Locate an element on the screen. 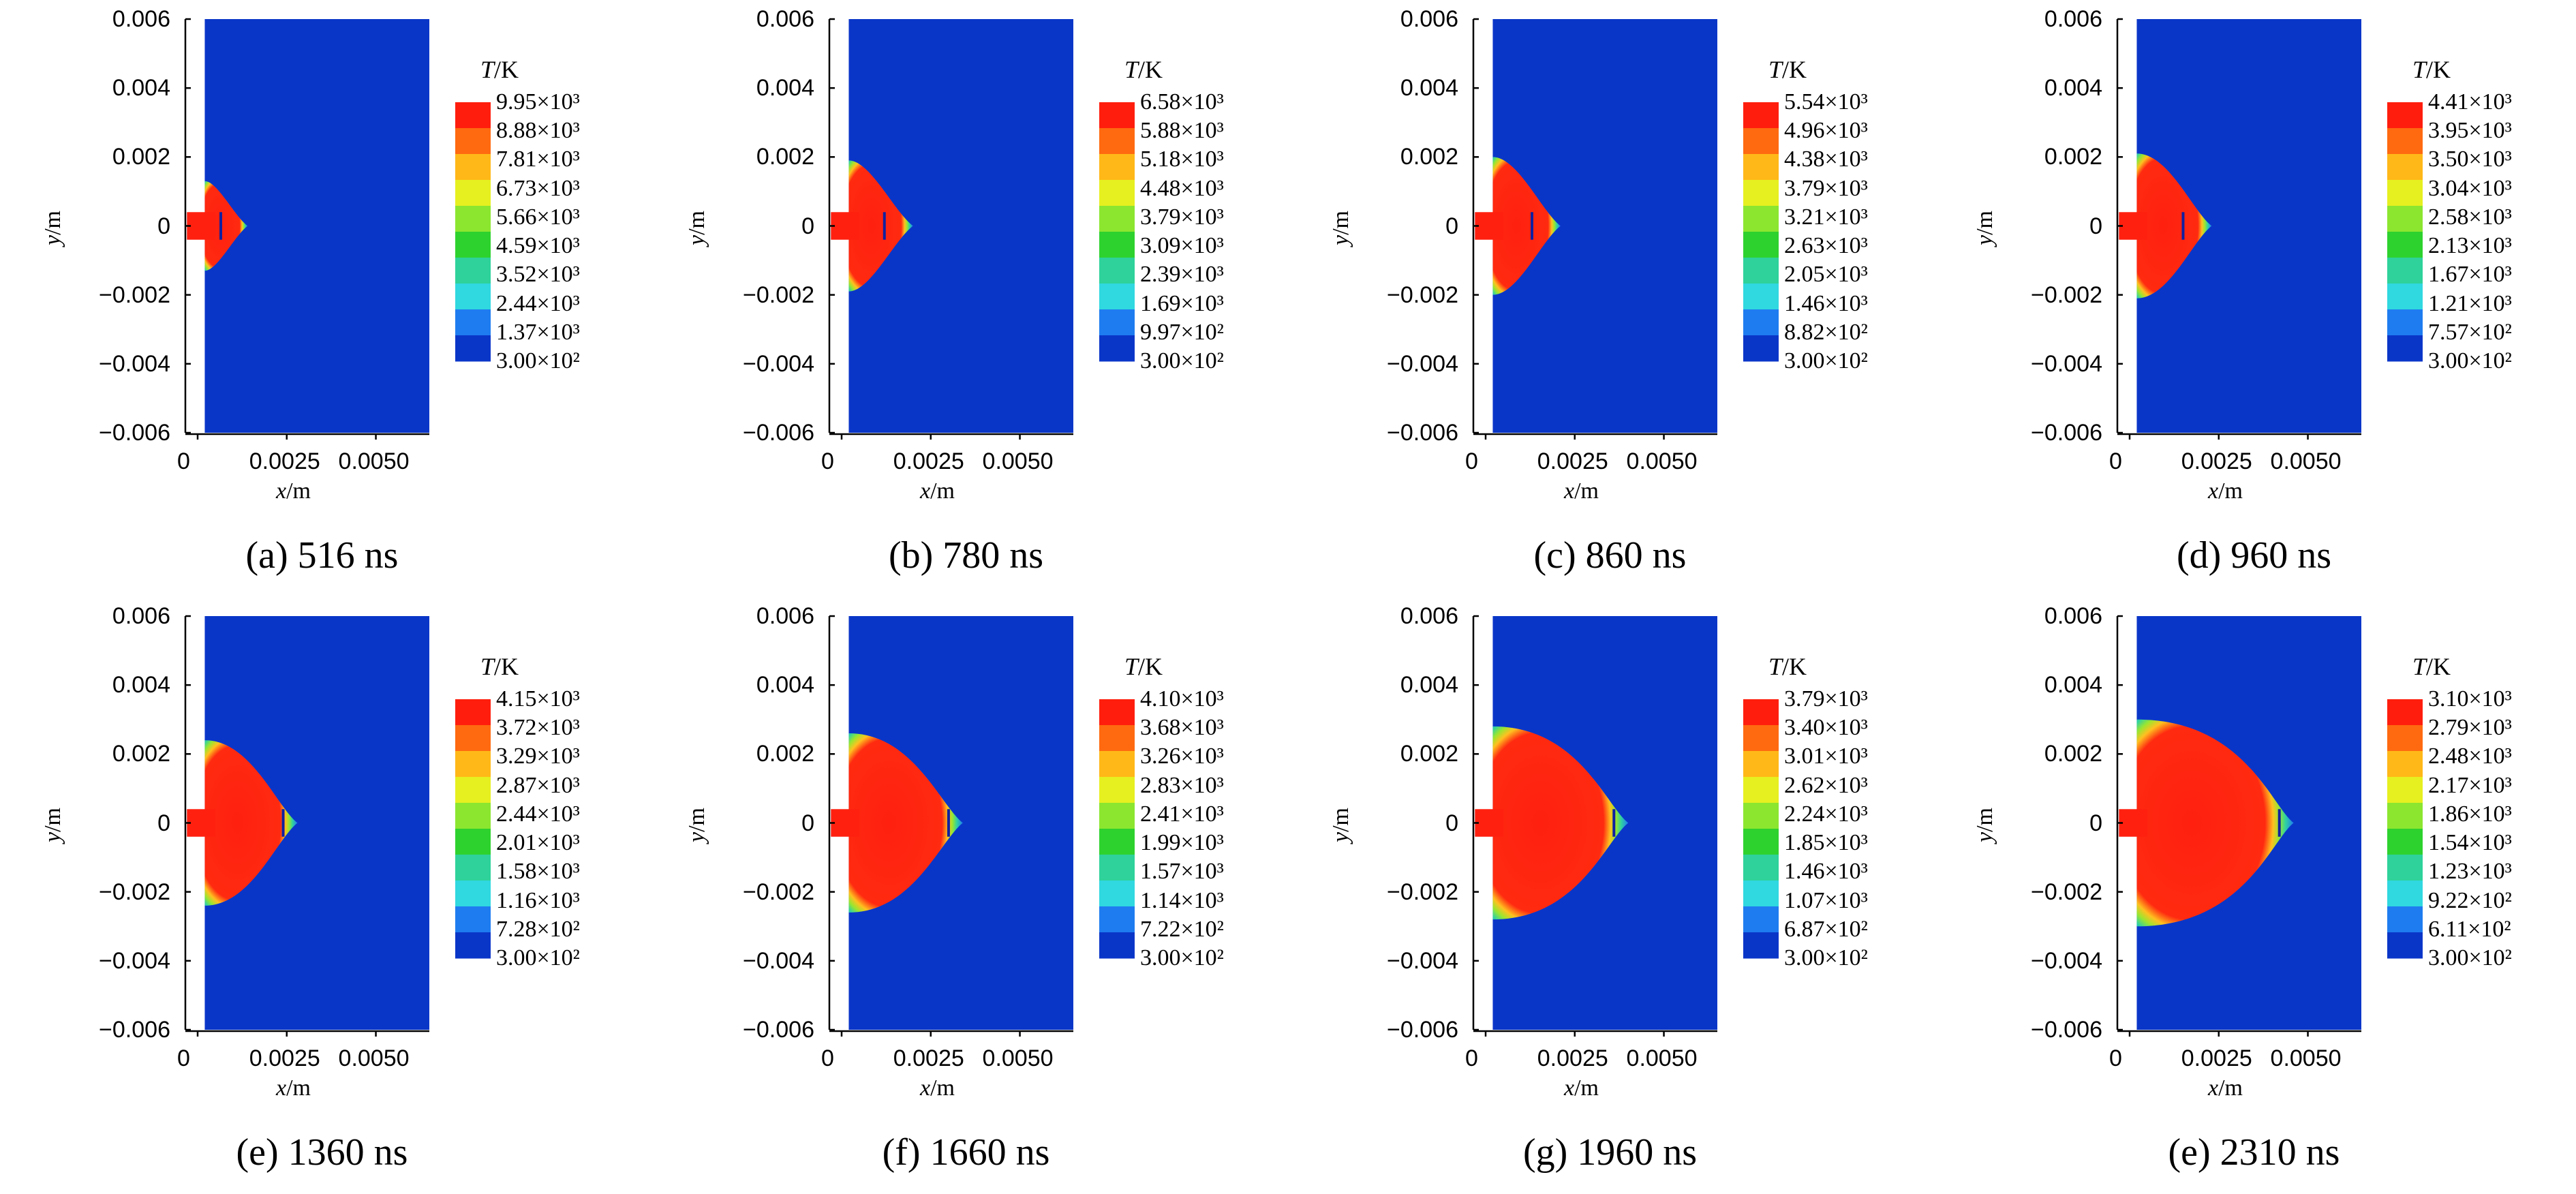  colorbar-tick-label: 1.16×10³ is located at coordinates (538, 900).